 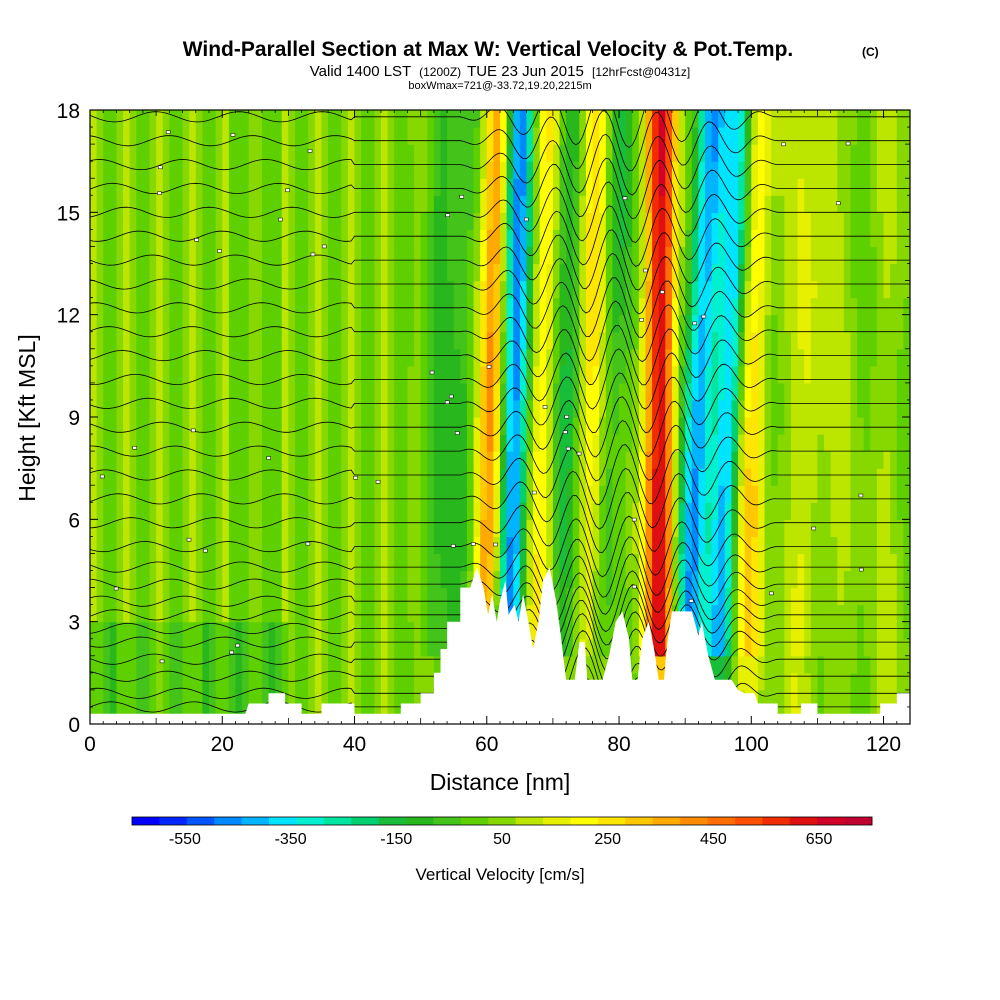 What do you see at coordinates (499, 874) in the screenshot?
I see `colorbar-label: Vertical Velocity [cm/s]` at bounding box center [499, 874].